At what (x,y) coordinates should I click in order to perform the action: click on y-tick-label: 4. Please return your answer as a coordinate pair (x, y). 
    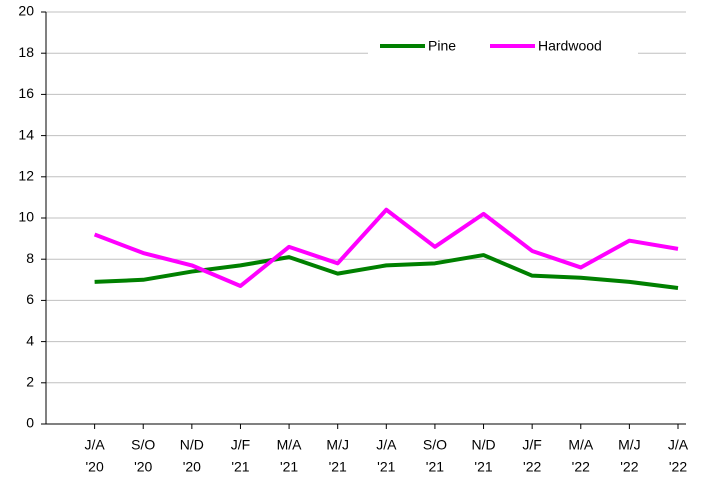
    Looking at the image, I should click on (30, 340).